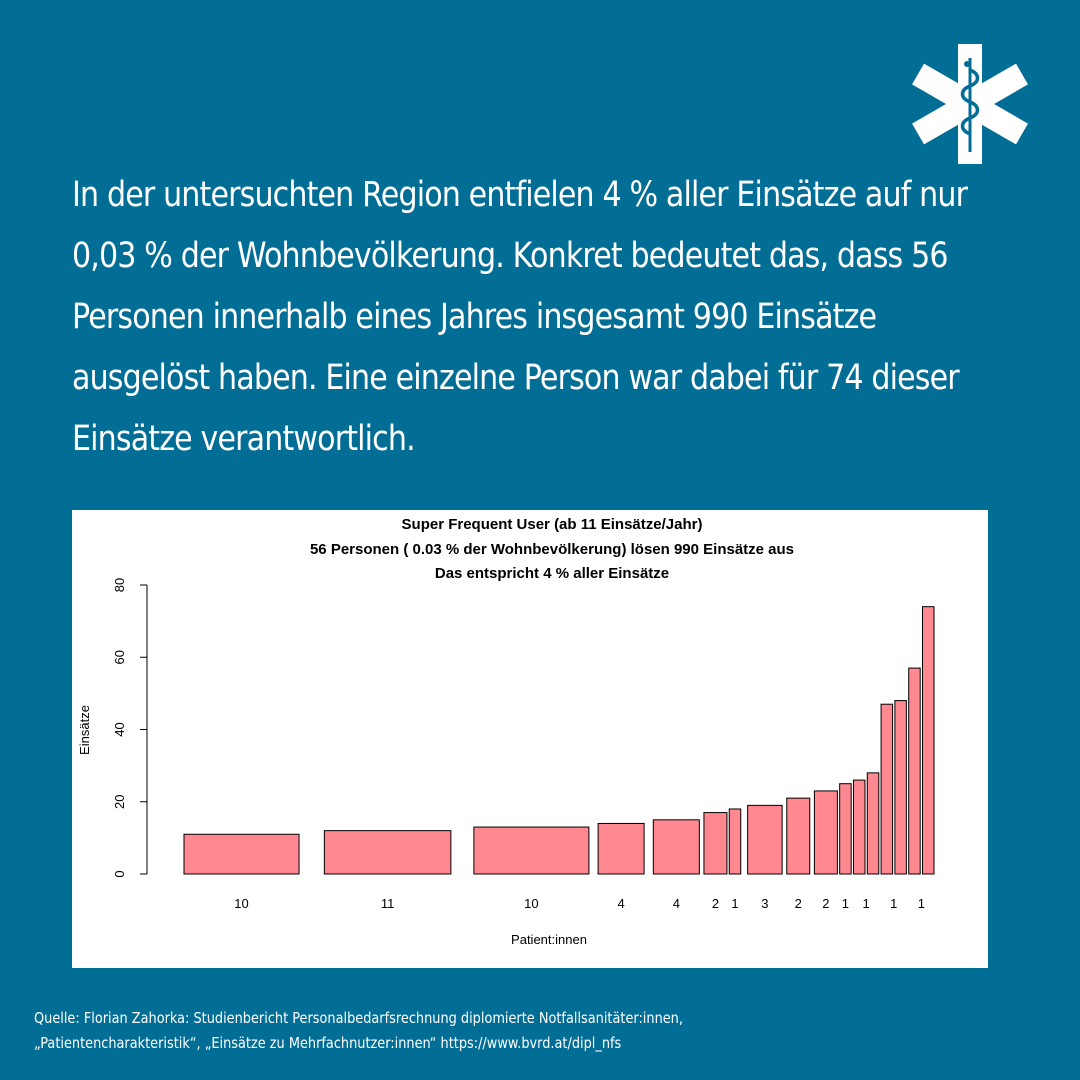  I want to click on x-tick-label: 11, so click(388, 903).